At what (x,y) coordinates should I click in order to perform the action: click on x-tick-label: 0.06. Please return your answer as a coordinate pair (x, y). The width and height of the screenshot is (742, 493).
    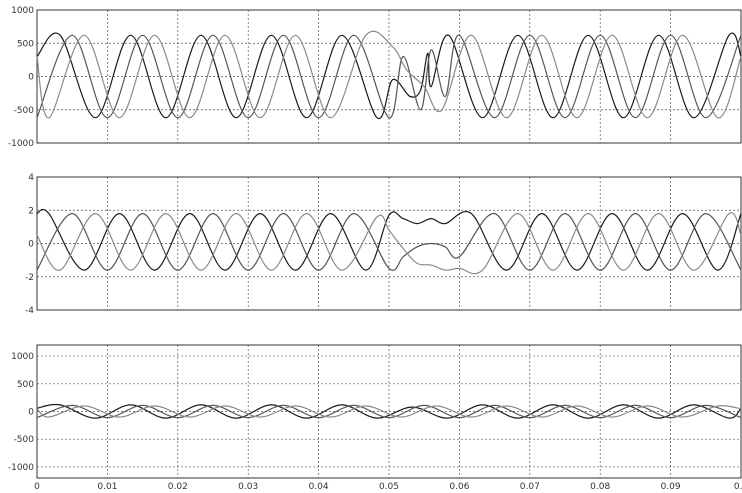
    Looking at the image, I should click on (459, 487).